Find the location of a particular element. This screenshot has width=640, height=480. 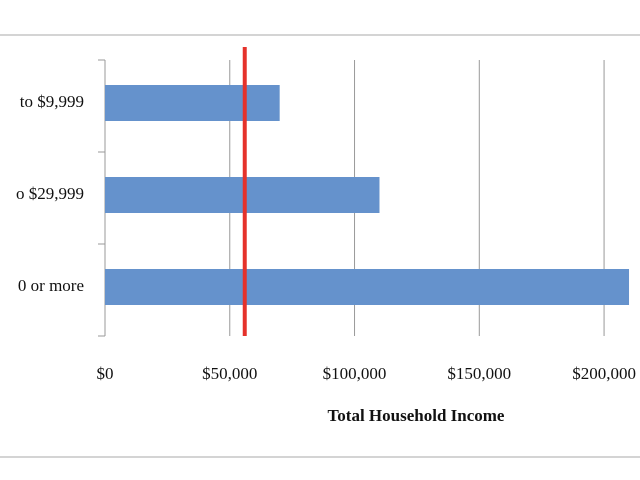

x-tick-label: $150,000 is located at coordinates (479, 373).